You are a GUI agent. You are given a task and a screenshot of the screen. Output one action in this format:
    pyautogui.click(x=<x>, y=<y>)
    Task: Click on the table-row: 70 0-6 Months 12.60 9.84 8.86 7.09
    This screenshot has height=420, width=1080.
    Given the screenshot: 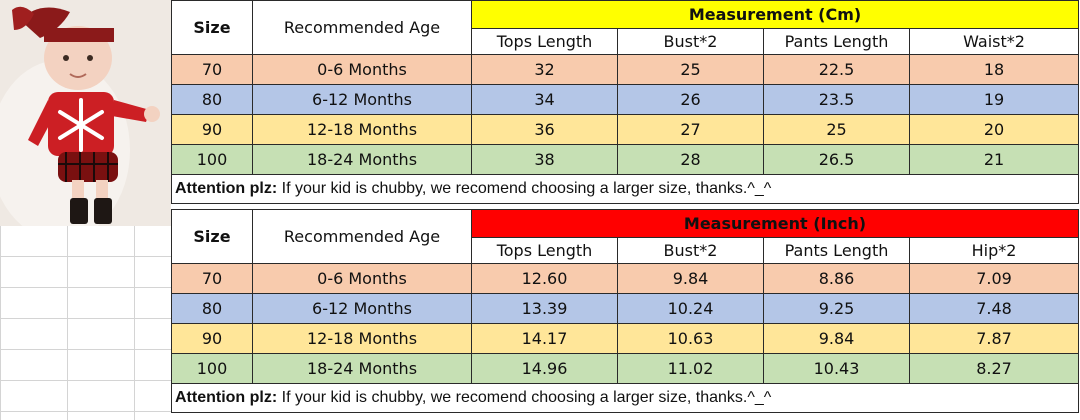 What is the action you would take?
    pyautogui.click(x=625, y=278)
    